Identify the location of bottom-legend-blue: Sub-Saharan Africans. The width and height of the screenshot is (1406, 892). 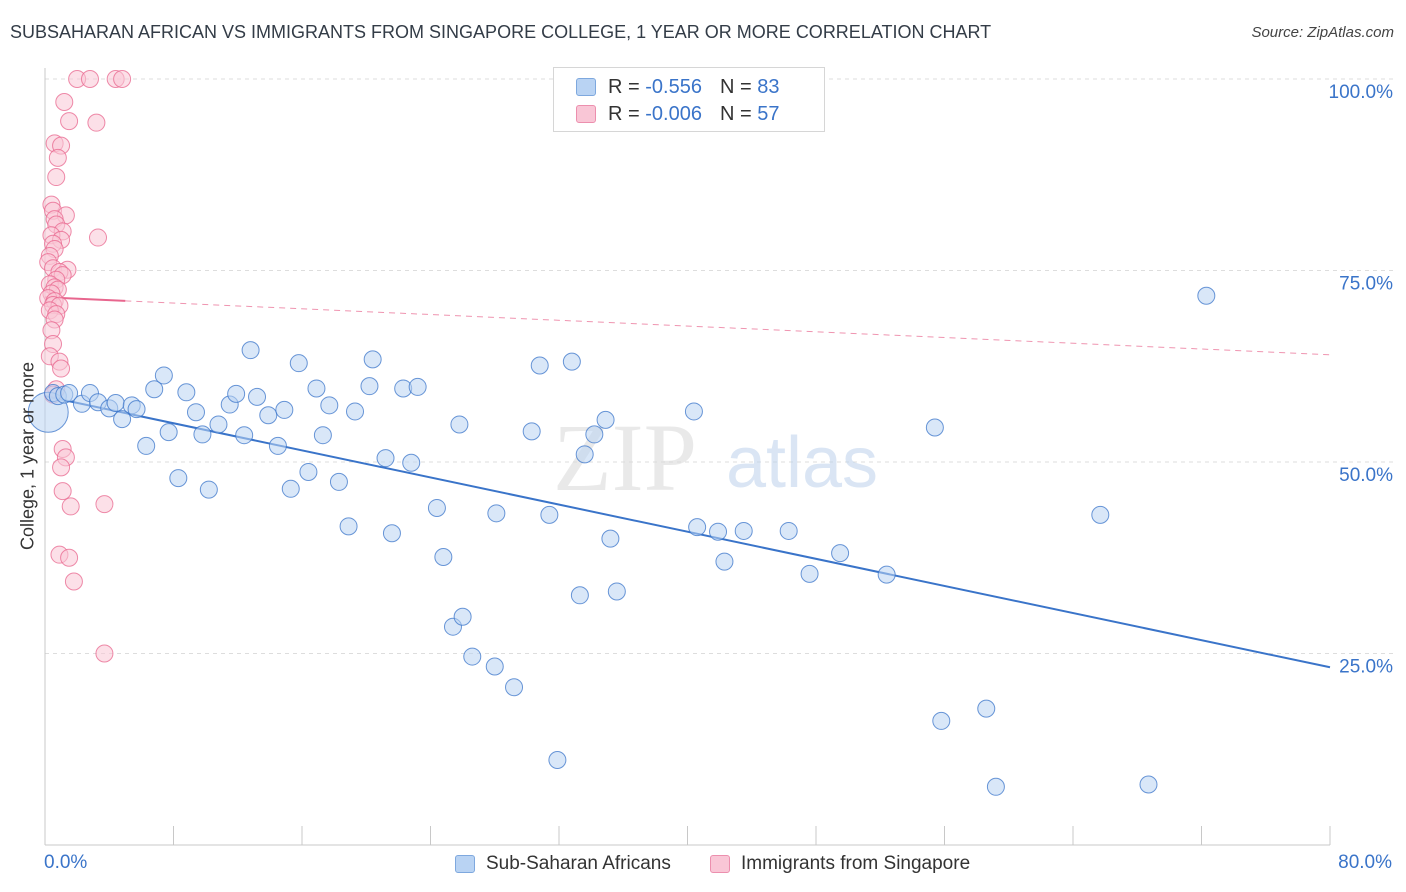
(563, 864).